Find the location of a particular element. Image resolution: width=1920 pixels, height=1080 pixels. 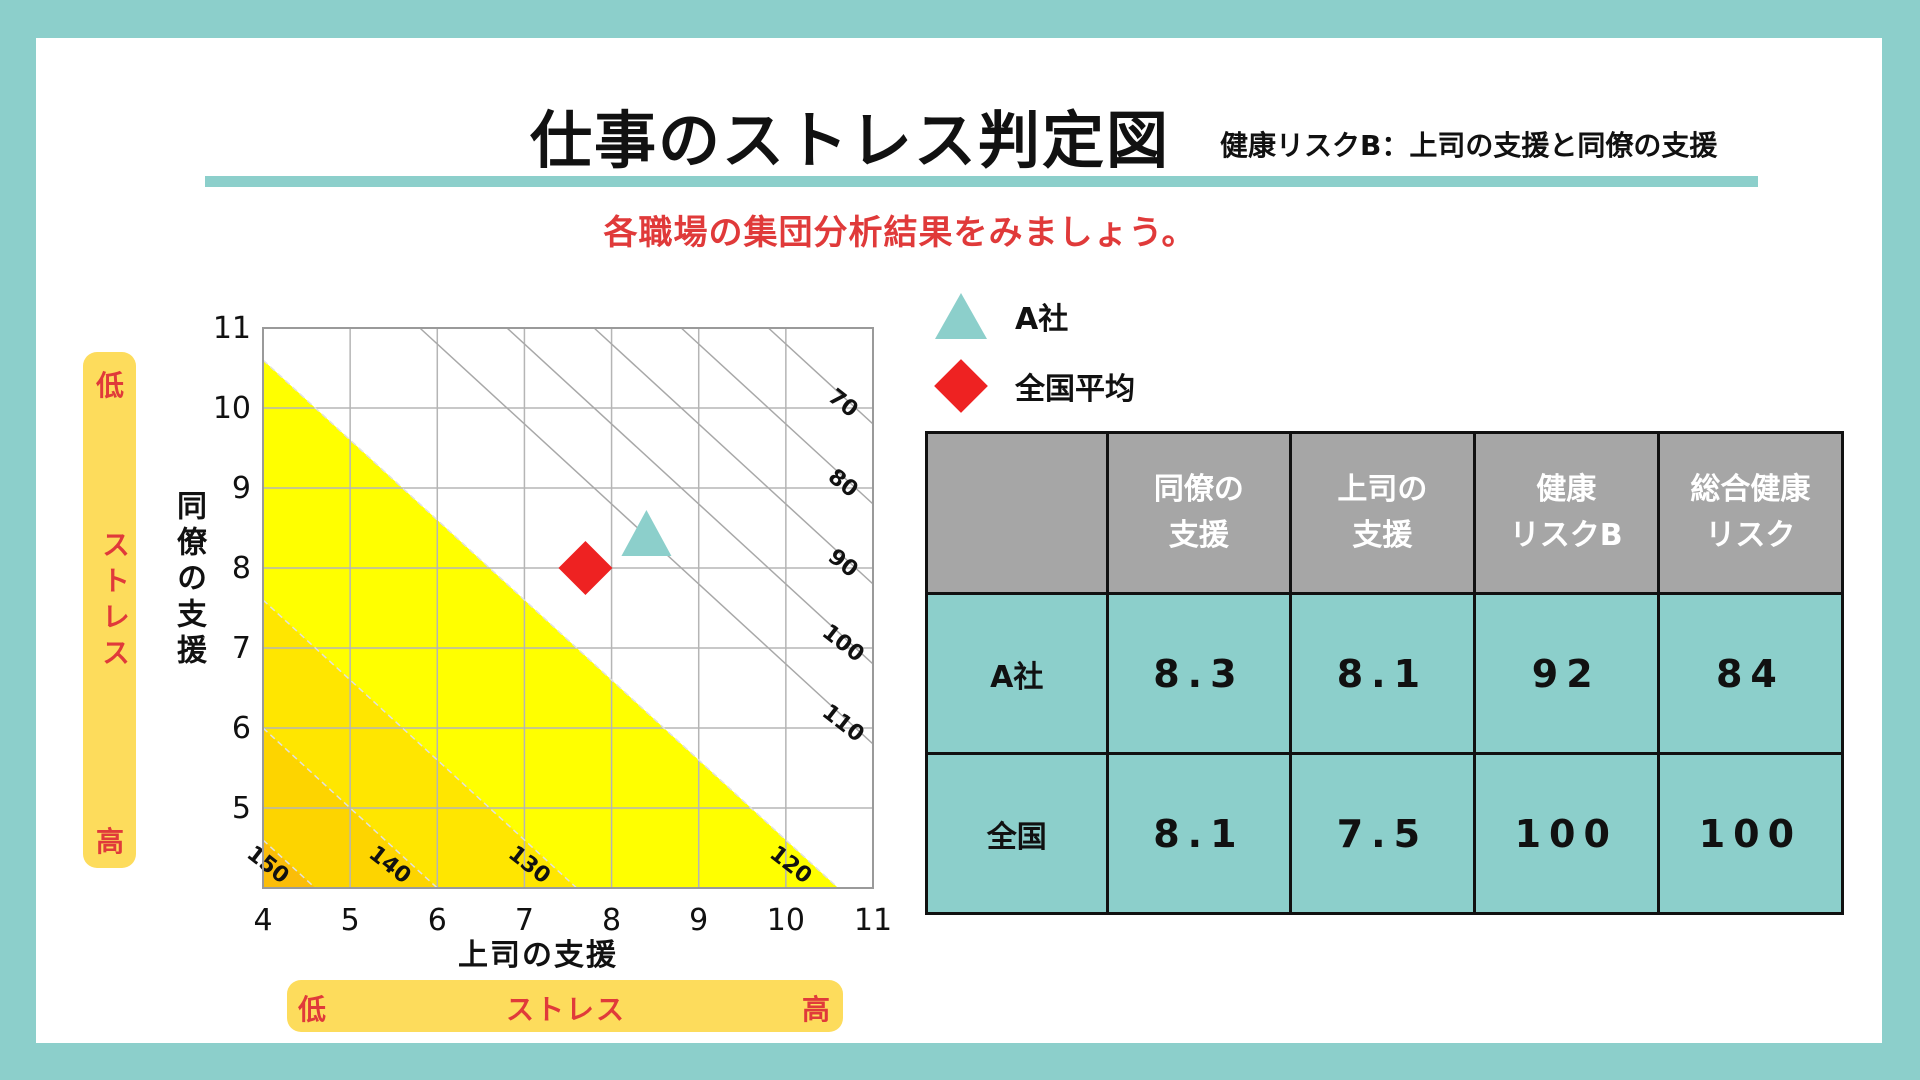

table-row: A社 8.3 8.1 92 84 is located at coordinates (1385, 673).